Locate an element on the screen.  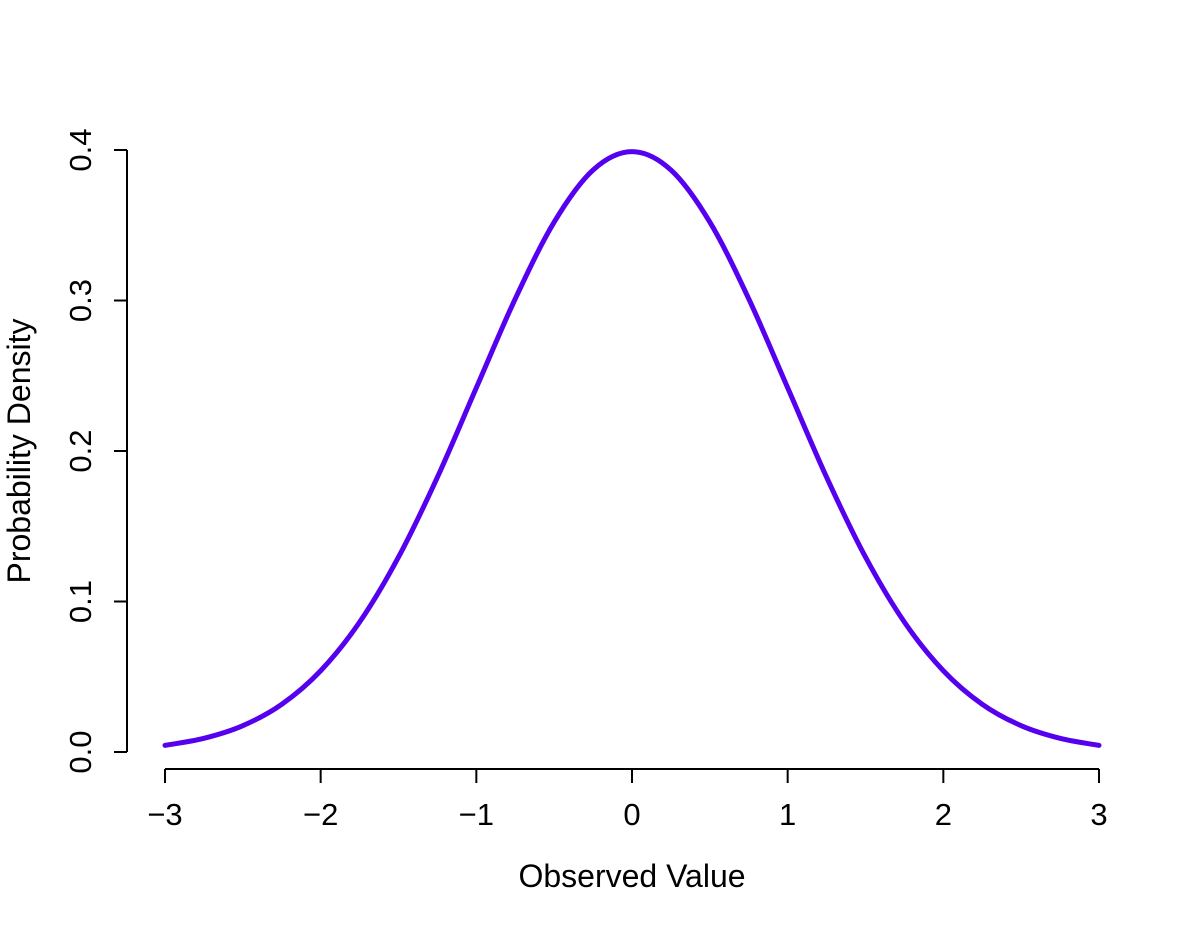
x-axis: −3 −2 −1 0 1 2 3 is located at coordinates (627, 800).